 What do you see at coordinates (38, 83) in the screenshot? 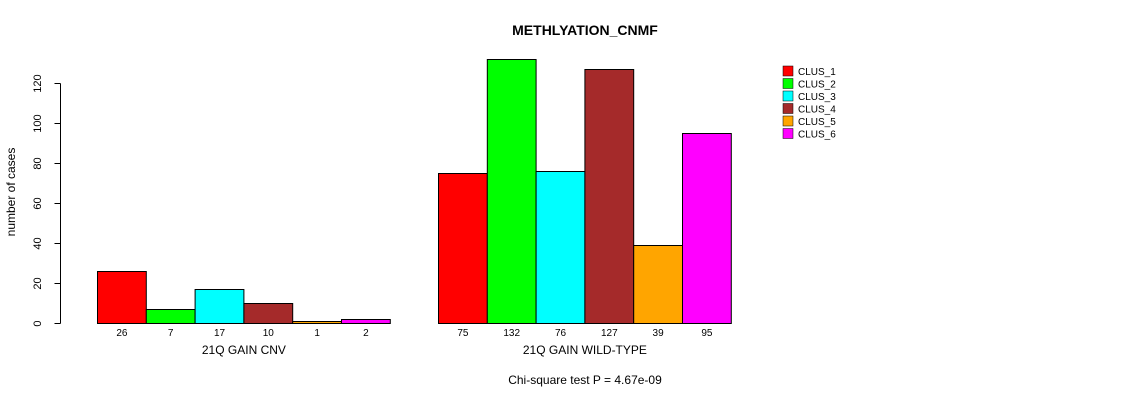
I see `y-tick-label: 120` at bounding box center [38, 83].